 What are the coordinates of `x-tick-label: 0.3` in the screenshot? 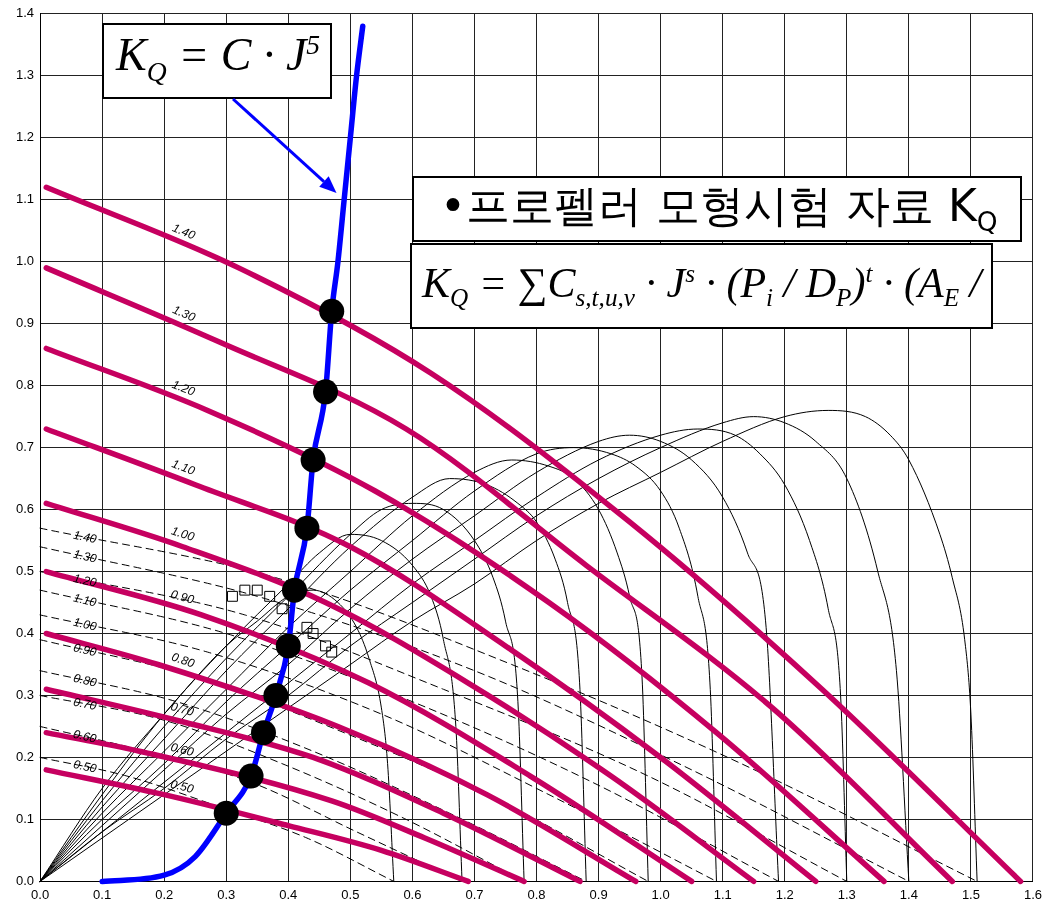 It's located at (226, 894).